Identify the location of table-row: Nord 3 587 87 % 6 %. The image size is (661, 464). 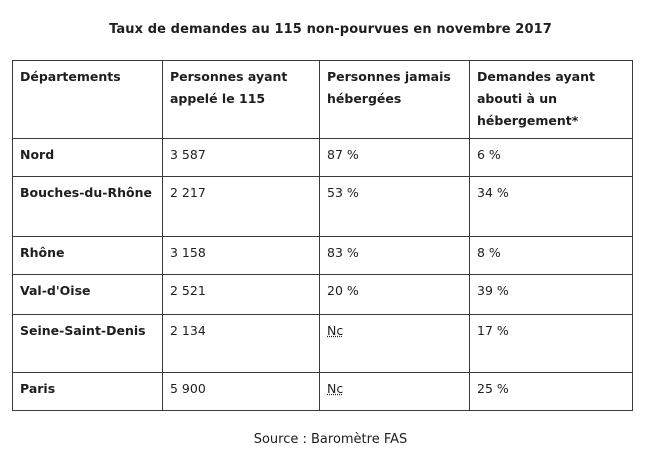
(322, 157).